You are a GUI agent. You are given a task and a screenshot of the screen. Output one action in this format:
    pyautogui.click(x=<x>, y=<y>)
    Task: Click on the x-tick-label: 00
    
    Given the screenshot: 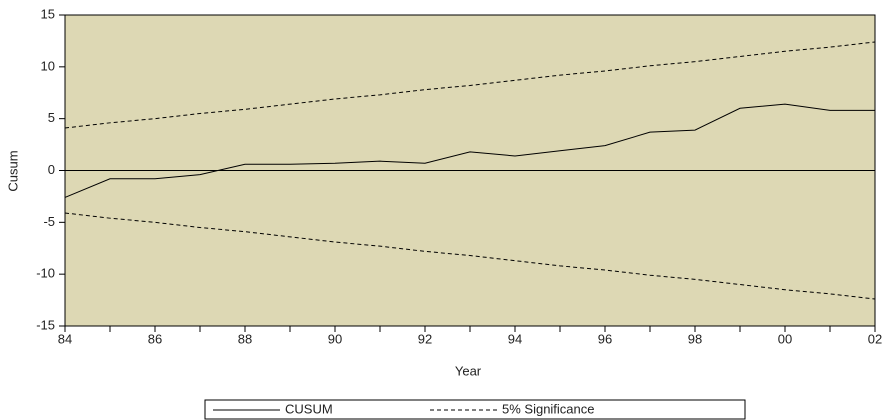 What is the action you would take?
    pyautogui.click(x=785, y=338)
    